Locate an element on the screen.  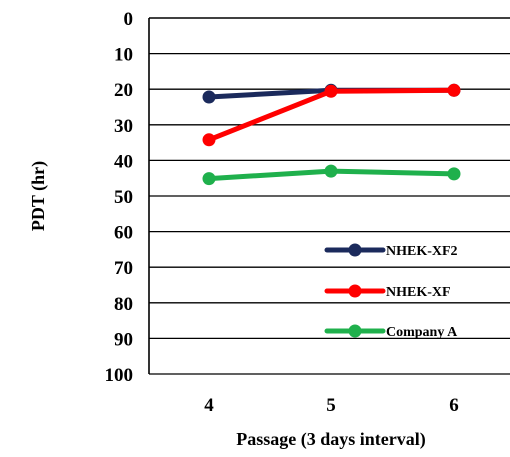
y-tick-label: 80 is located at coordinates (123, 304).